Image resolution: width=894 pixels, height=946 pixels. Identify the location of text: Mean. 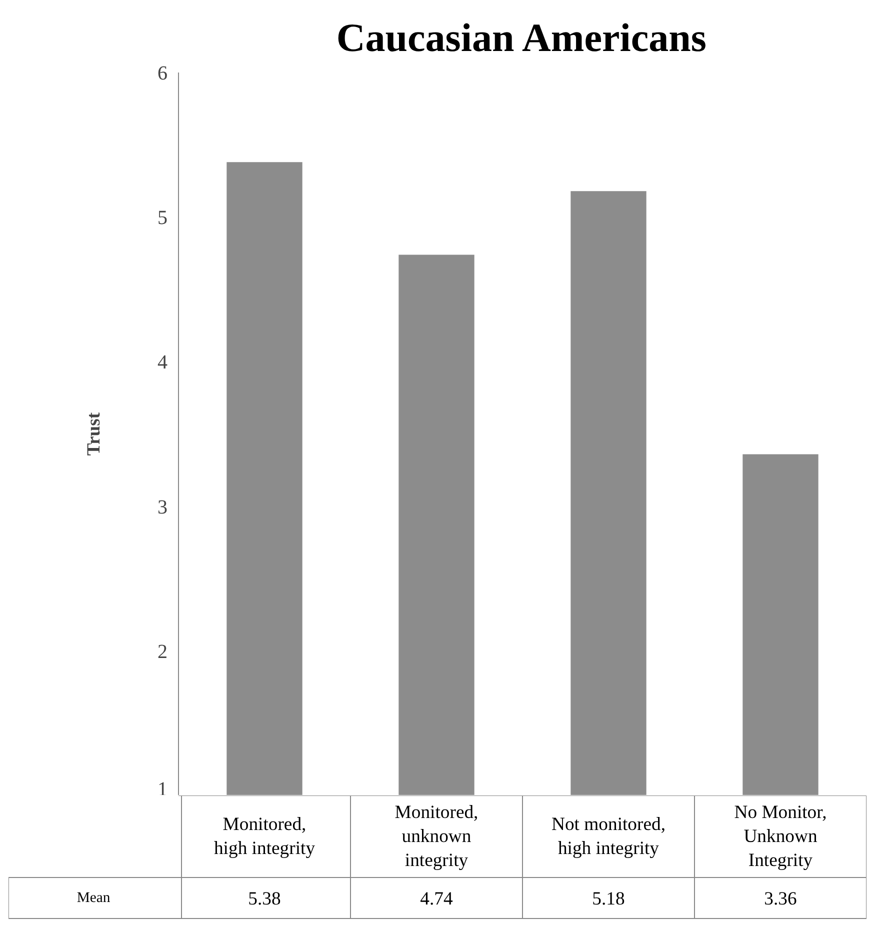
(93, 898).